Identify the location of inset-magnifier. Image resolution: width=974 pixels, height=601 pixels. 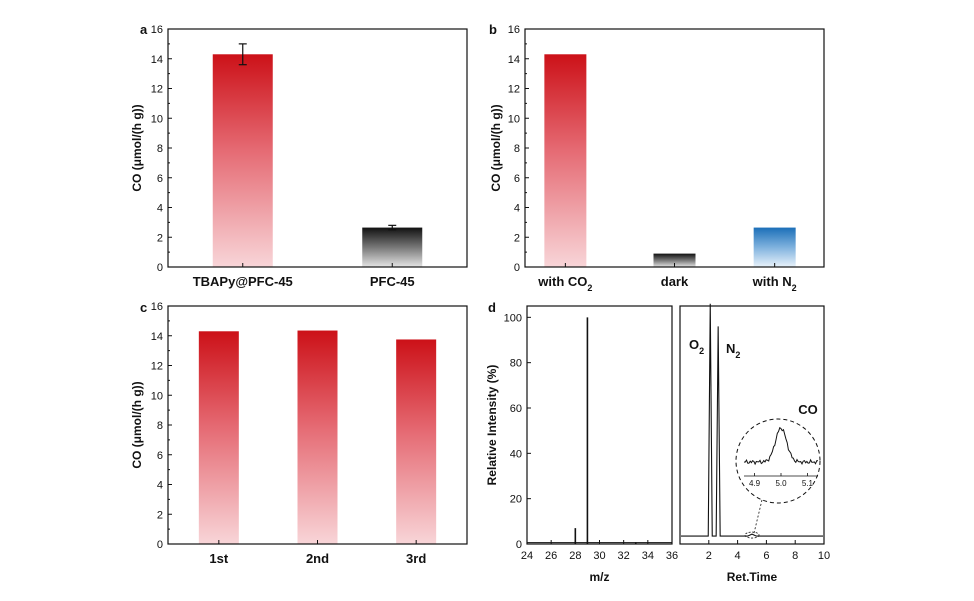
(778, 461).